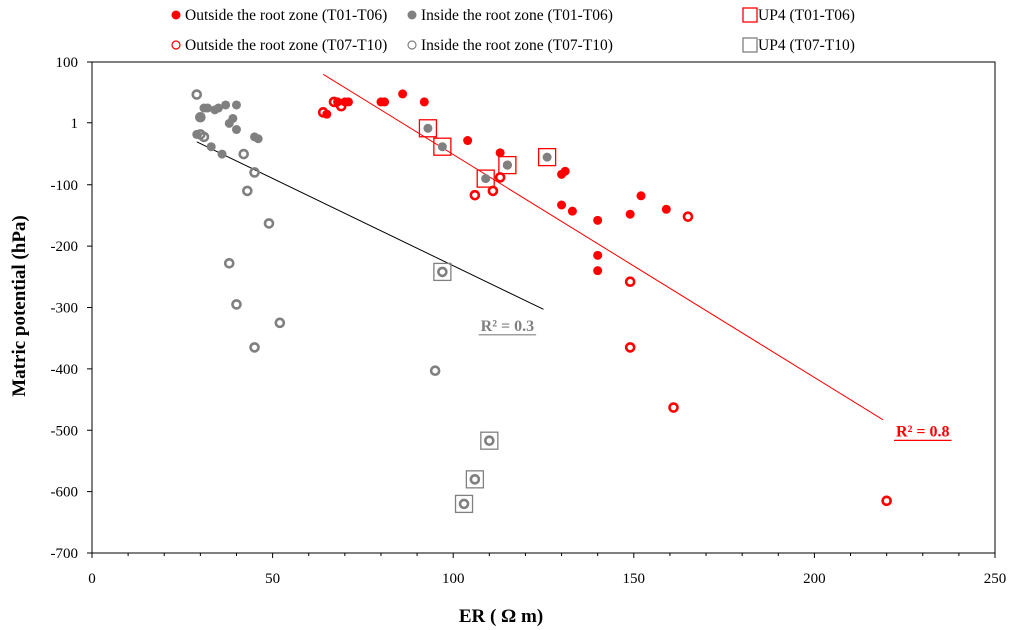  What do you see at coordinates (814, 579) in the screenshot?
I see `x-tick-label: 200` at bounding box center [814, 579].